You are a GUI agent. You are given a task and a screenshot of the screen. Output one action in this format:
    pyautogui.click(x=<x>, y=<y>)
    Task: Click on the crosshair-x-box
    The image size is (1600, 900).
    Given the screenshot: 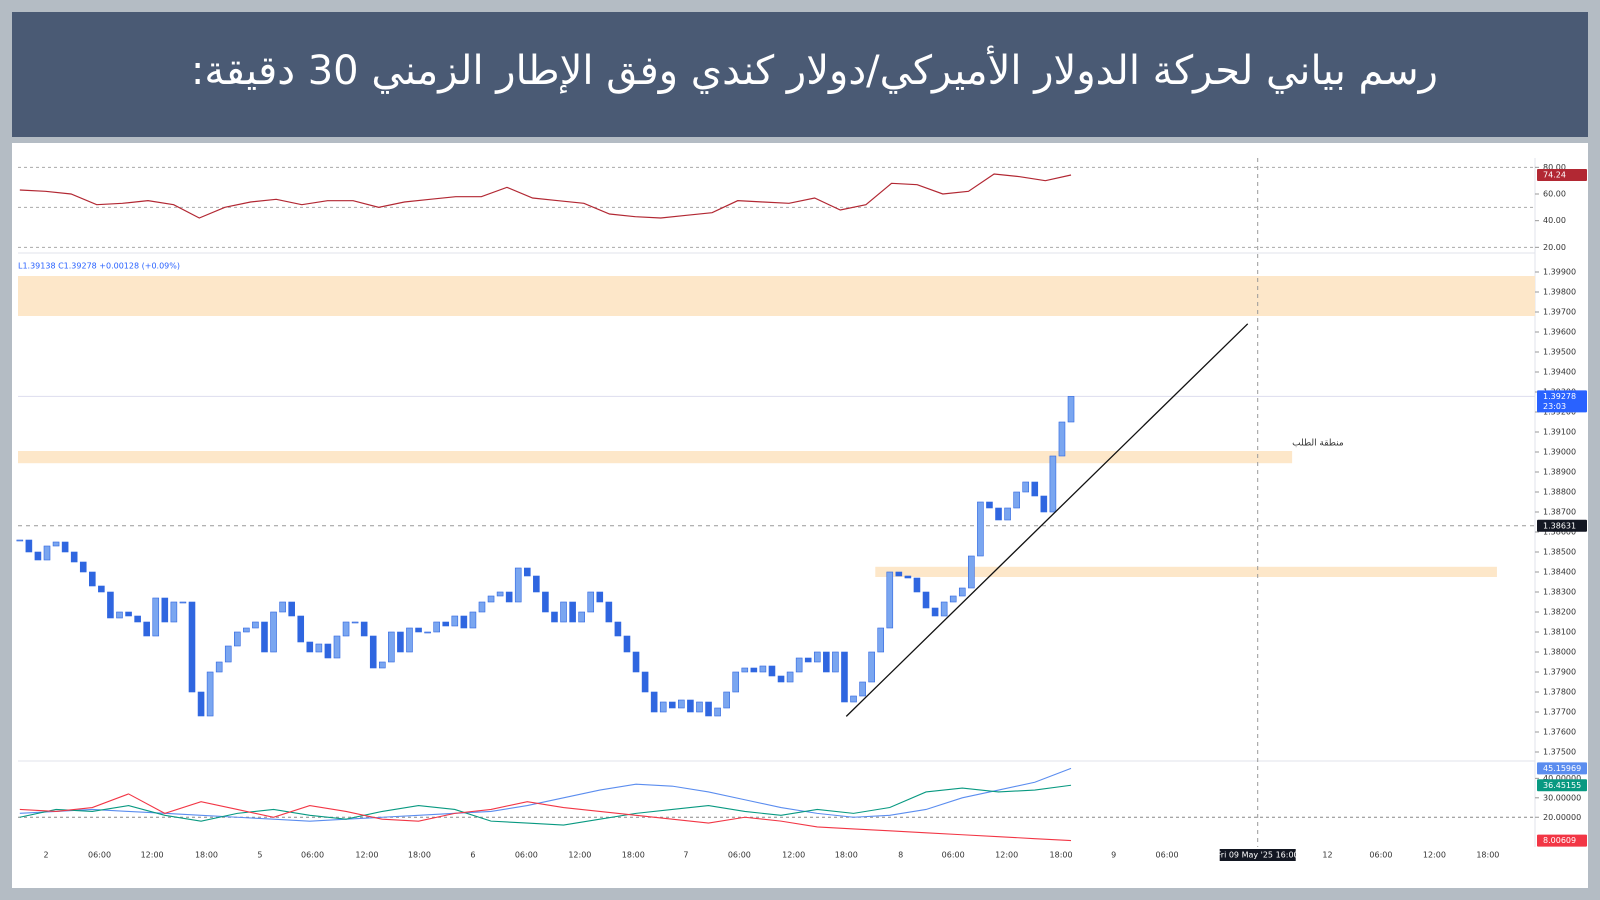 What is the action you would take?
    pyautogui.click(x=1257, y=855)
    